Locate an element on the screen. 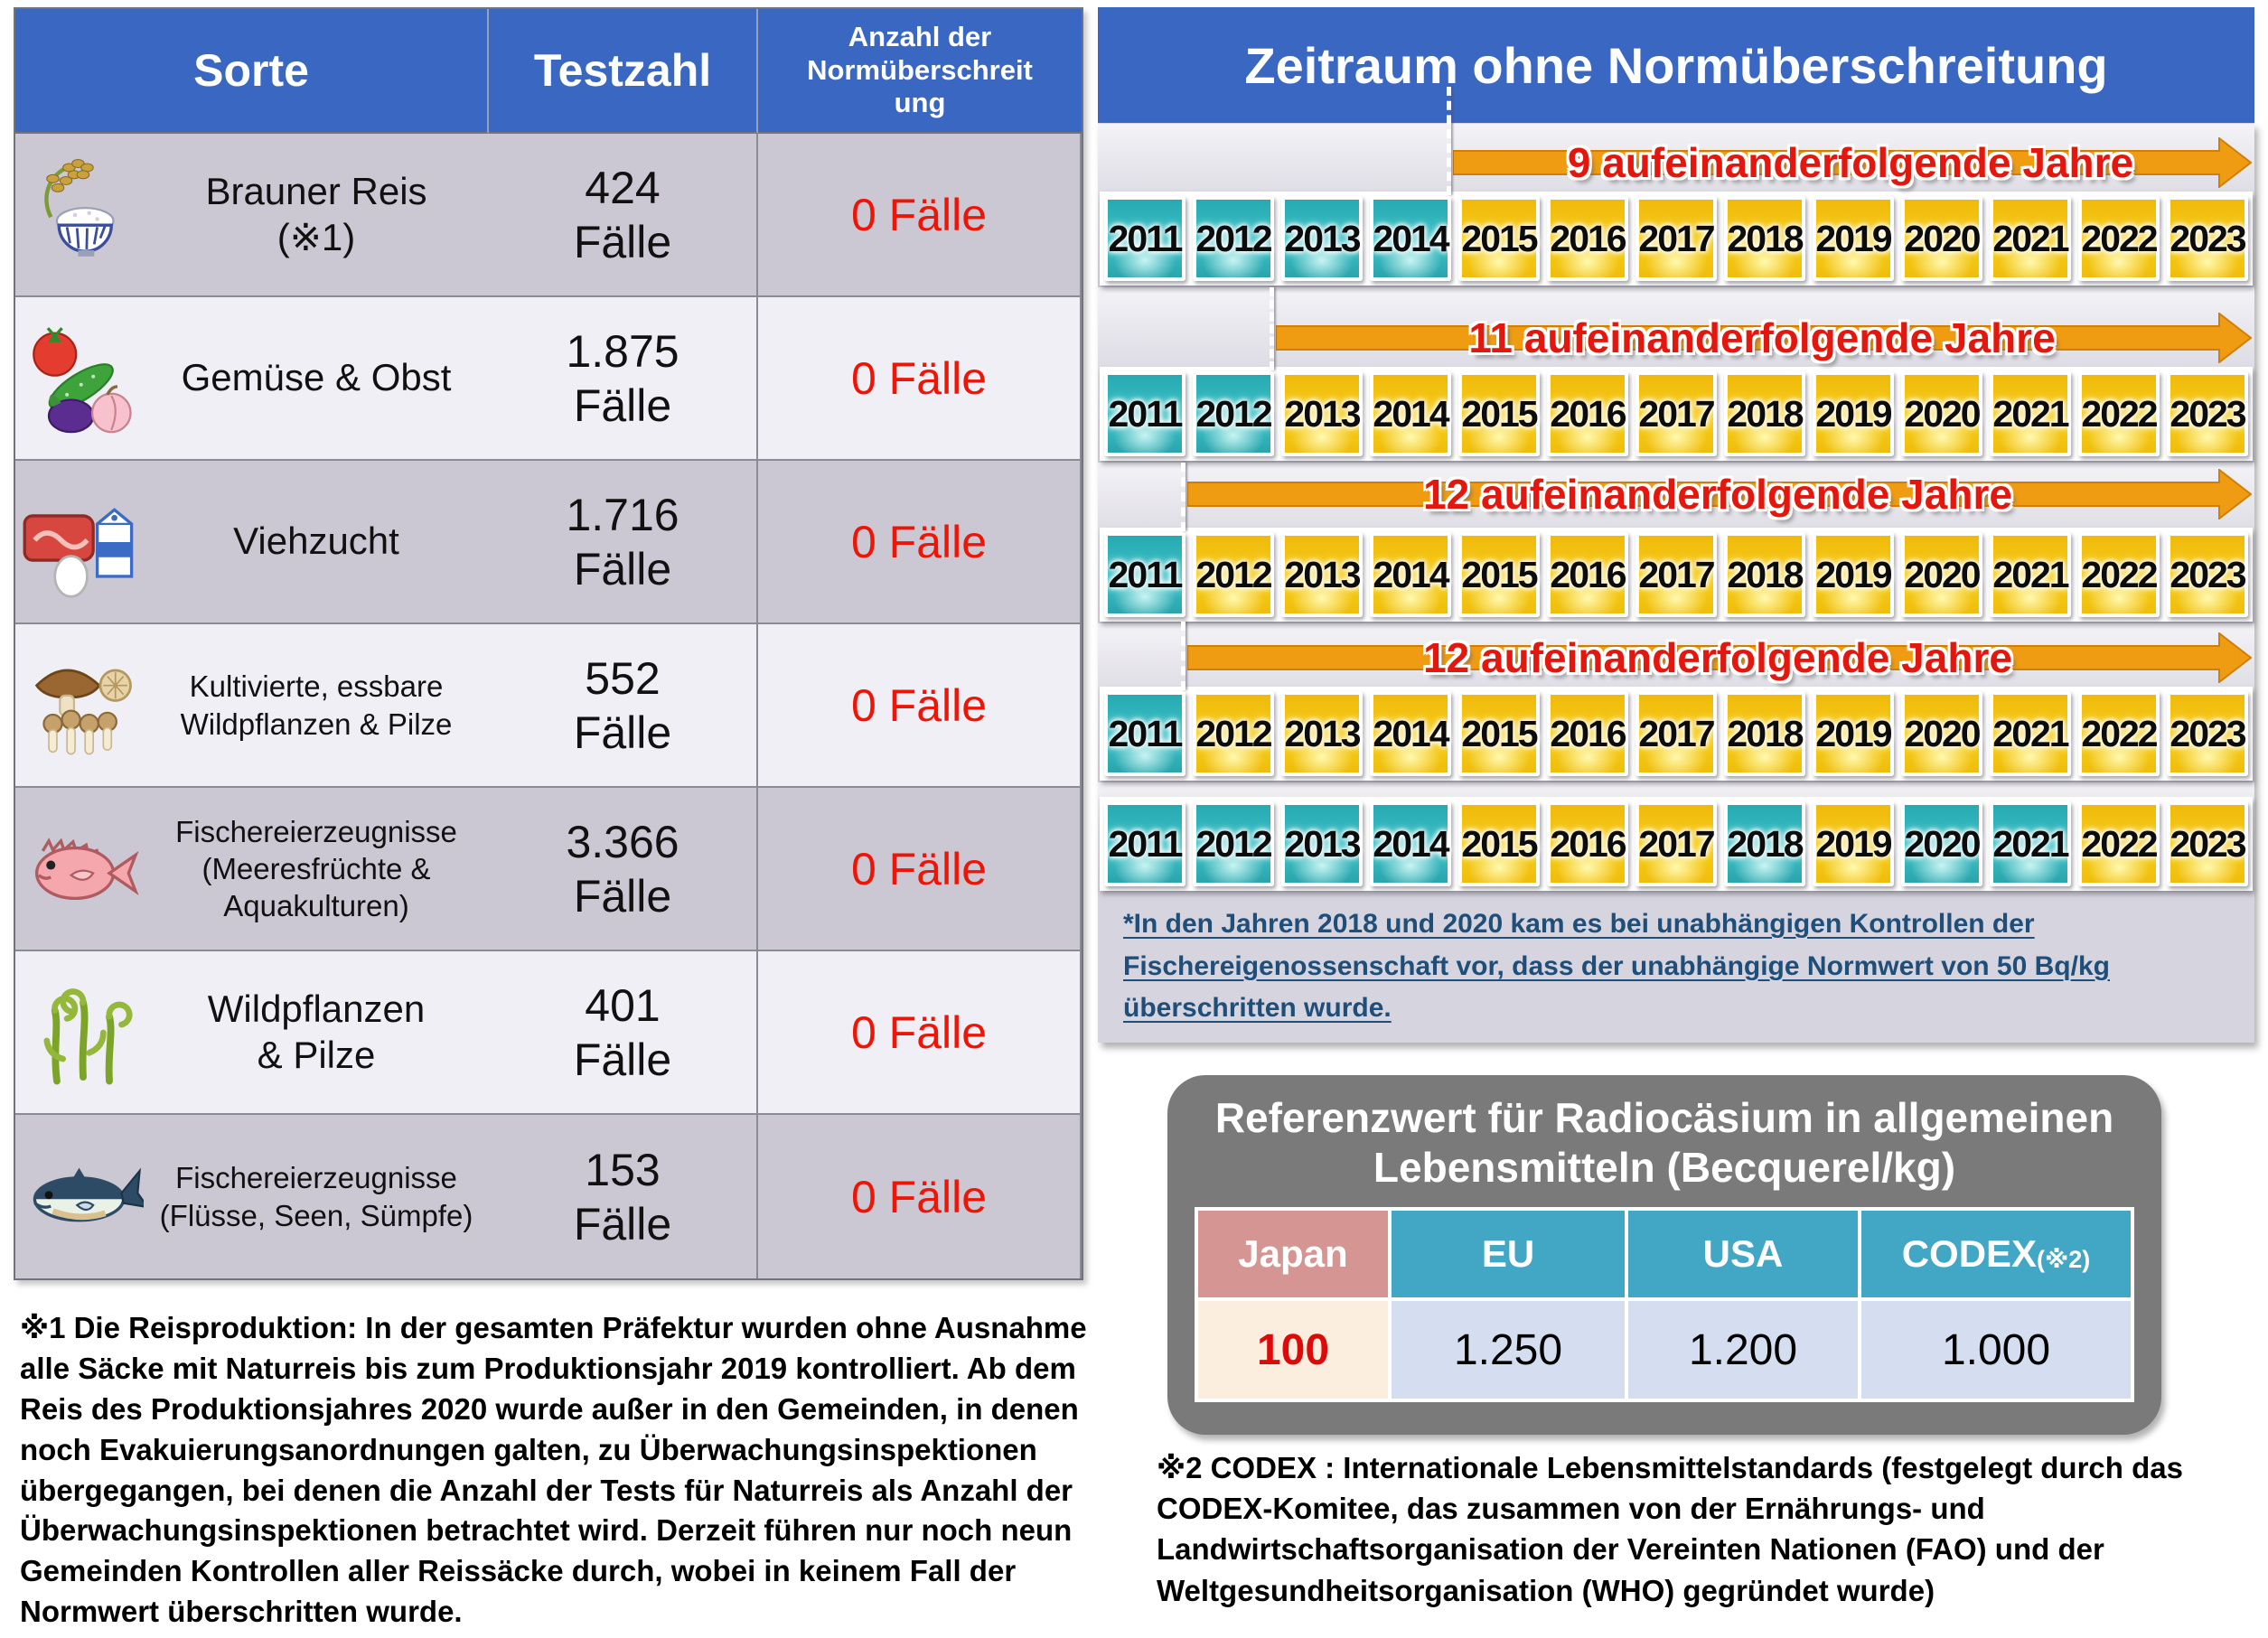 The width and height of the screenshot is (2268, 1638). reference-value-eu: 1.250 is located at coordinates (1508, 1350).